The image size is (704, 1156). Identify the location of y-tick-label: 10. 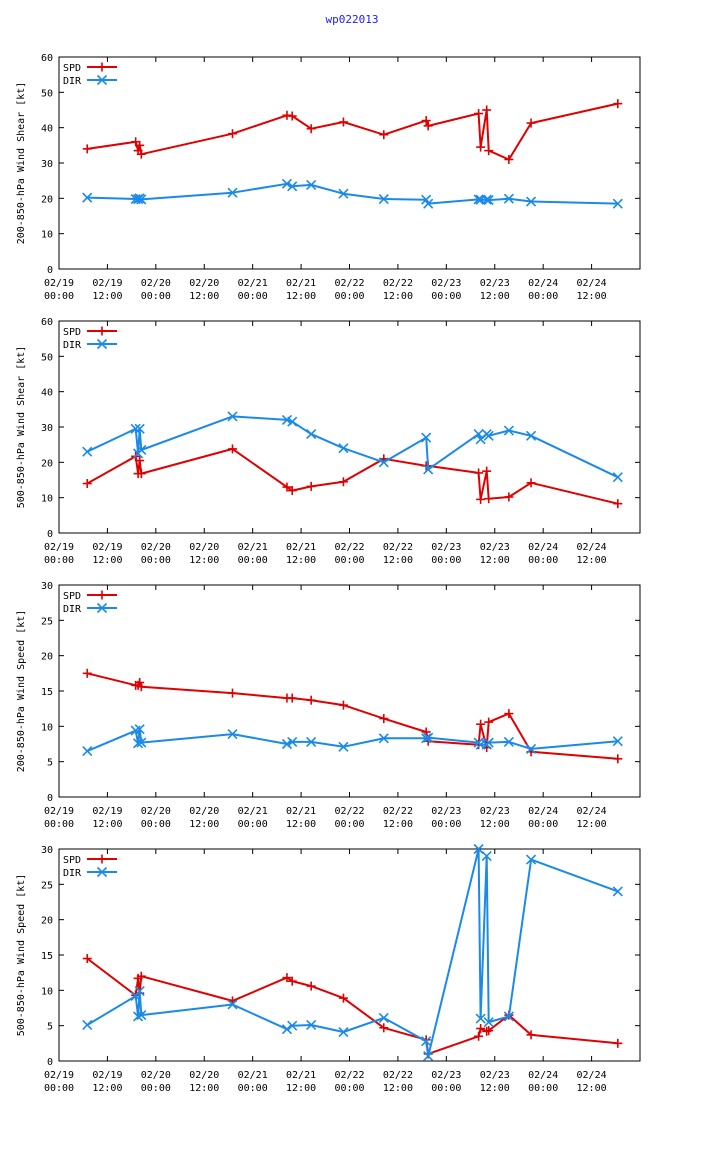
(47, 499).